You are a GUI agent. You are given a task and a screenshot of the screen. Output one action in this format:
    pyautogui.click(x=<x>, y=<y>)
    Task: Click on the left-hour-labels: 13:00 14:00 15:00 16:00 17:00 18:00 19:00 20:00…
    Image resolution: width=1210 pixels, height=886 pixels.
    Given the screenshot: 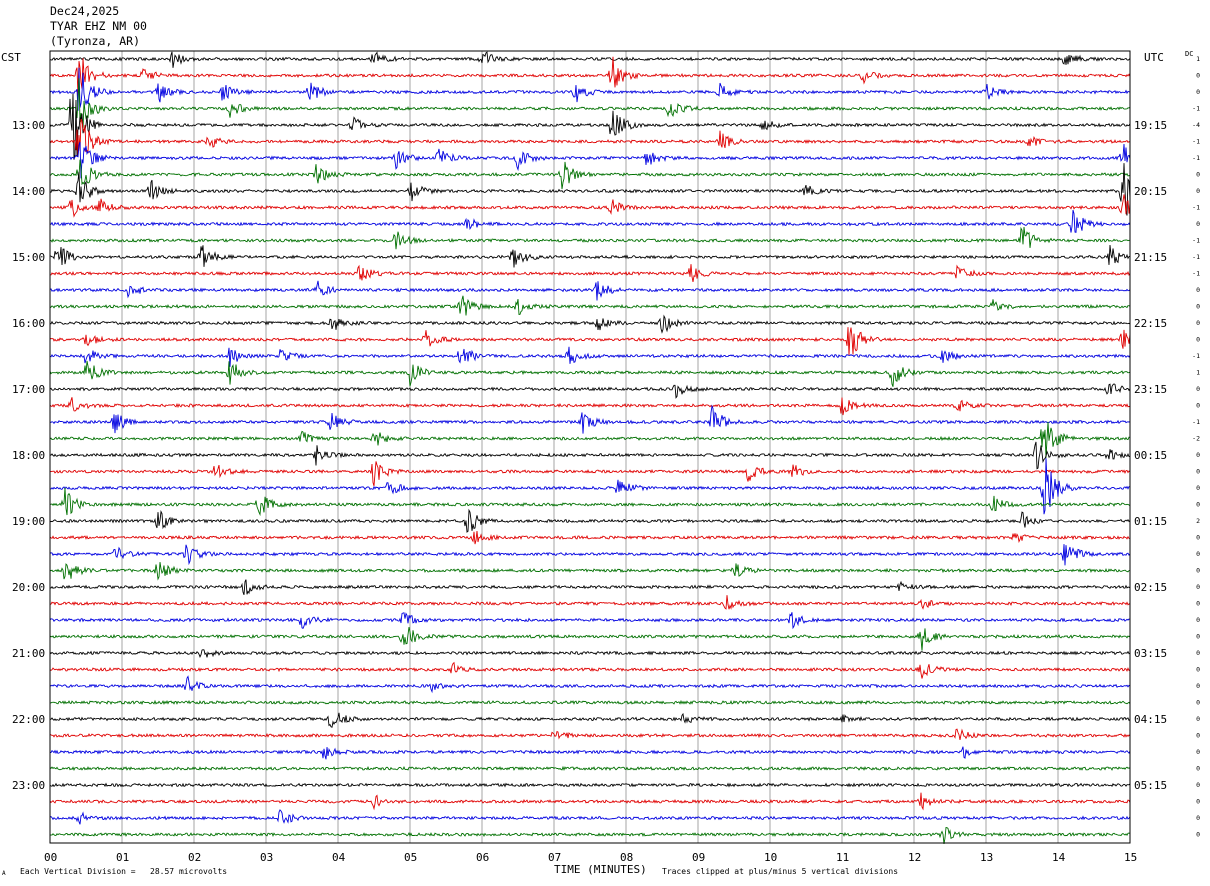 What is the action you would take?
    pyautogui.click(x=28, y=455)
    